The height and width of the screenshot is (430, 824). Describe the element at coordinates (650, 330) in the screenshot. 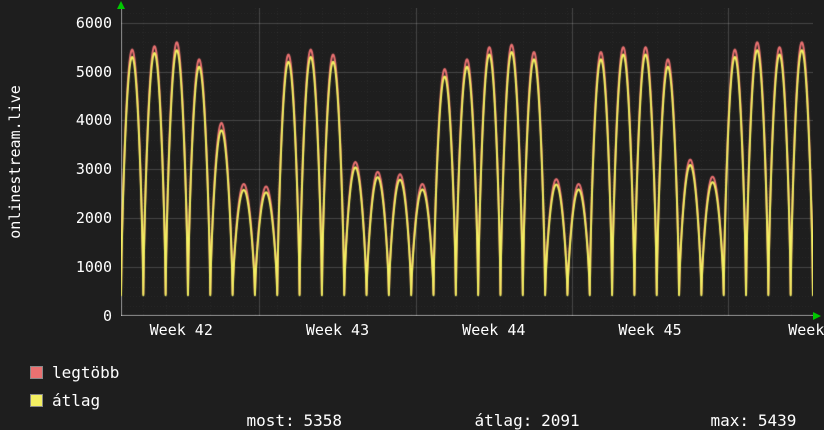

I see `x-tick-label: Week 45` at that location.